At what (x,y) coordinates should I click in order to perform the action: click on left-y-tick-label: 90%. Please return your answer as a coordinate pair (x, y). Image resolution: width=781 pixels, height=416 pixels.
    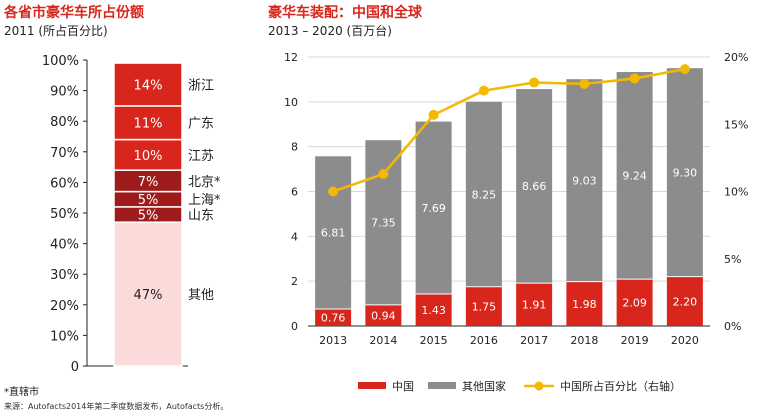
    Looking at the image, I should click on (64, 92).